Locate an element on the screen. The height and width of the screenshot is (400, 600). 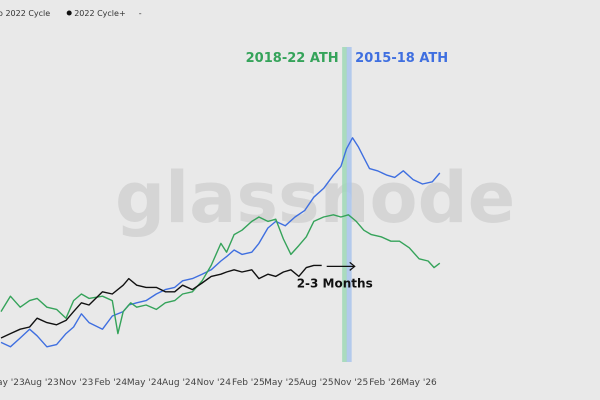
x-tick-label: Aug '24 is located at coordinates (179, 383).